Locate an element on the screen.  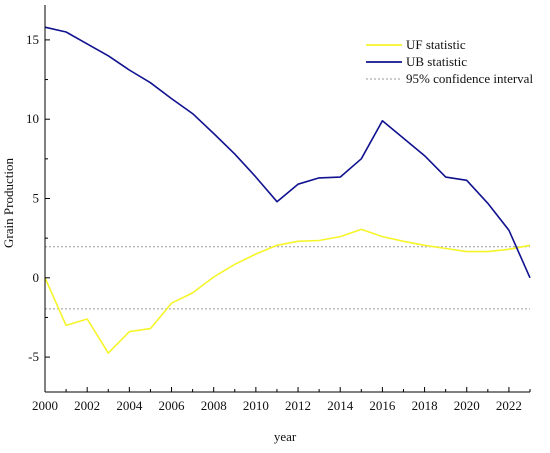
x-tick-label: 2002 is located at coordinates (87, 405).